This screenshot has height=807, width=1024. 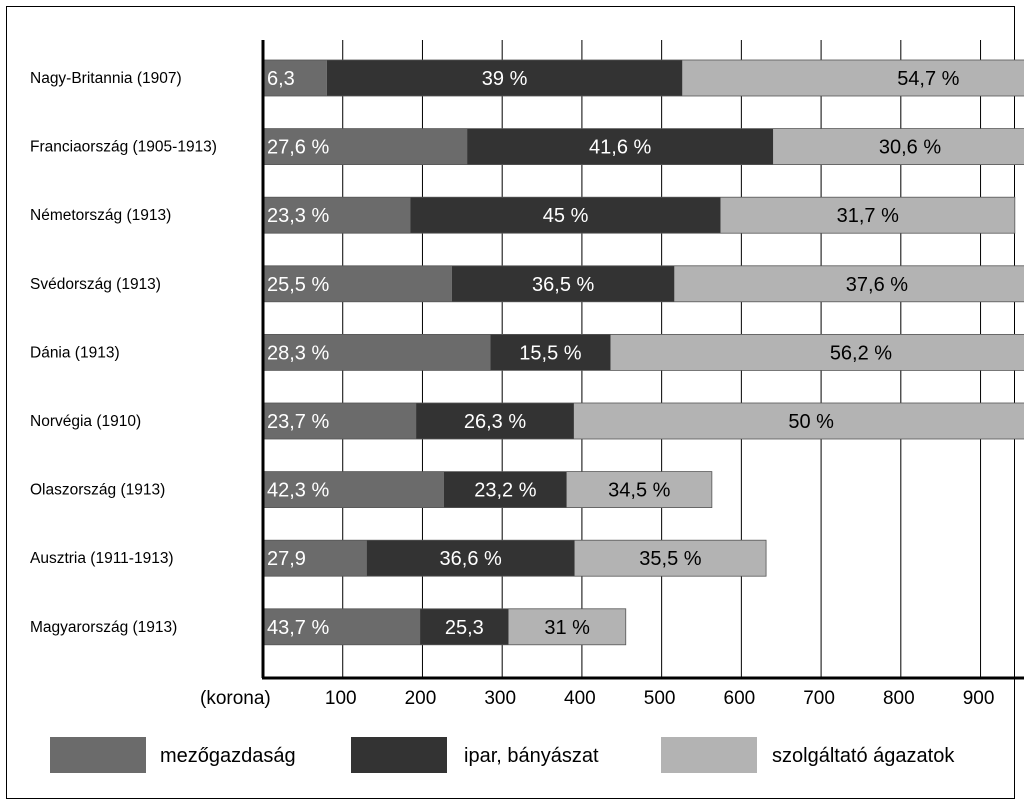 I want to click on data-label: 23,7 %, so click(x=298, y=422).